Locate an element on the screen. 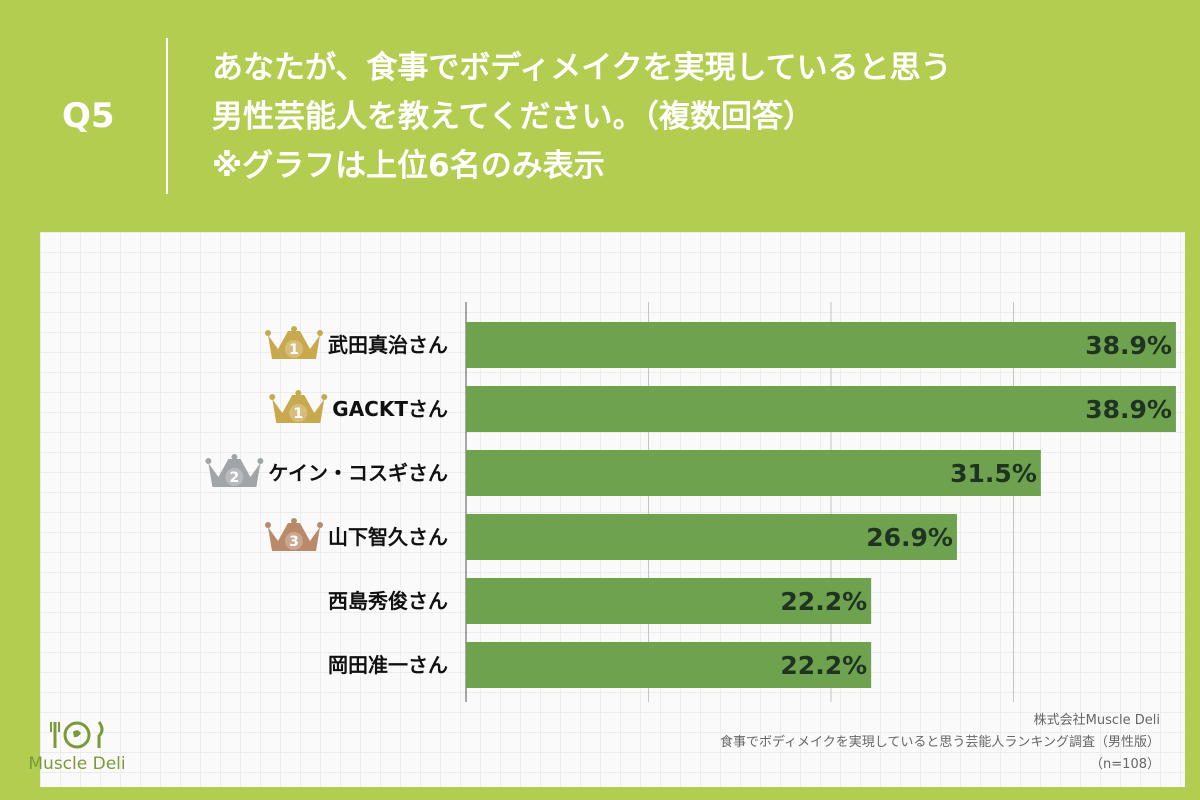 The image size is (1200, 800). fork-plate-knife-icon is located at coordinates (77, 735).